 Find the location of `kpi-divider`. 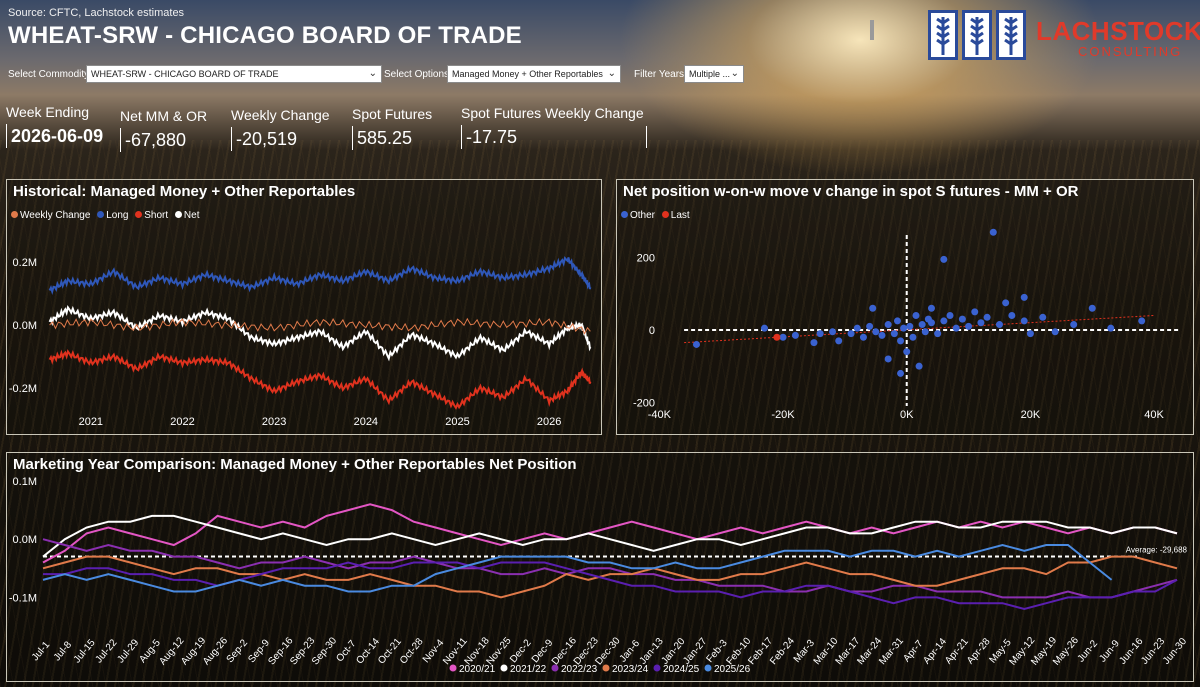

kpi-divider is located at coordinates (646, 137).